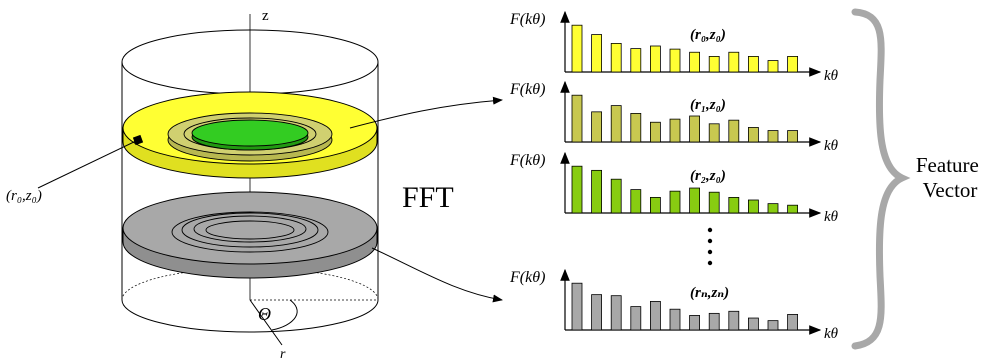 The height and width of the screenshot is (360, 993). I want to click on spectrum-0: F(kθ) kθ (r₀,z₀), so click(674, 47).